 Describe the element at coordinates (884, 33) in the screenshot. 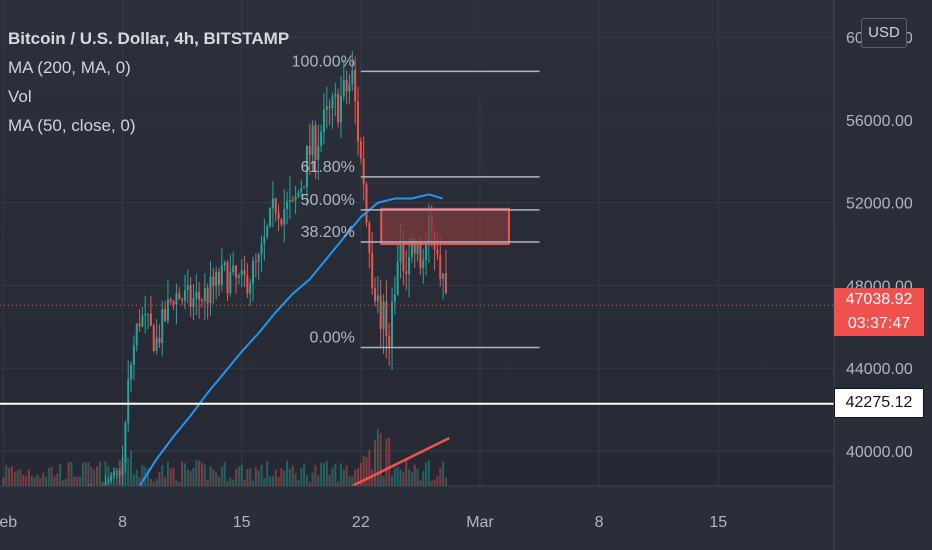

I see `currency-button: USD` at that location.